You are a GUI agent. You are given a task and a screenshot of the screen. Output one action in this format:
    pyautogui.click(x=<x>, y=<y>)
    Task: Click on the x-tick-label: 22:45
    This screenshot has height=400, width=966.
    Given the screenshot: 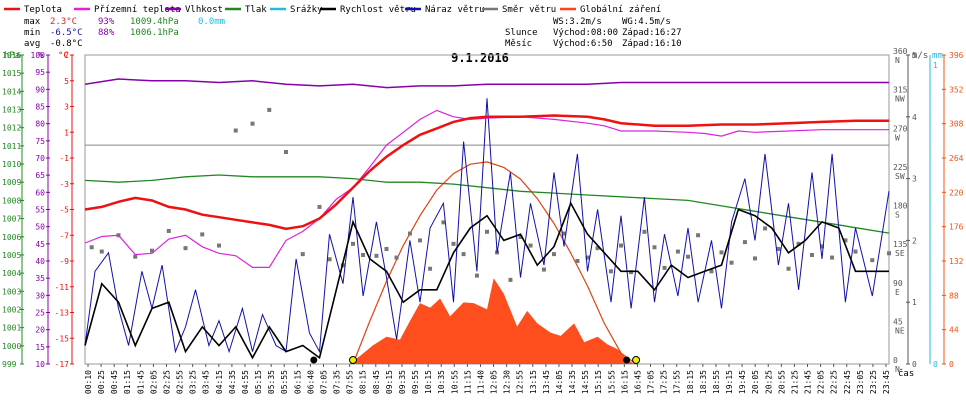 What is the action you would take?
    pyautogui.click(x=847, y=382)
    